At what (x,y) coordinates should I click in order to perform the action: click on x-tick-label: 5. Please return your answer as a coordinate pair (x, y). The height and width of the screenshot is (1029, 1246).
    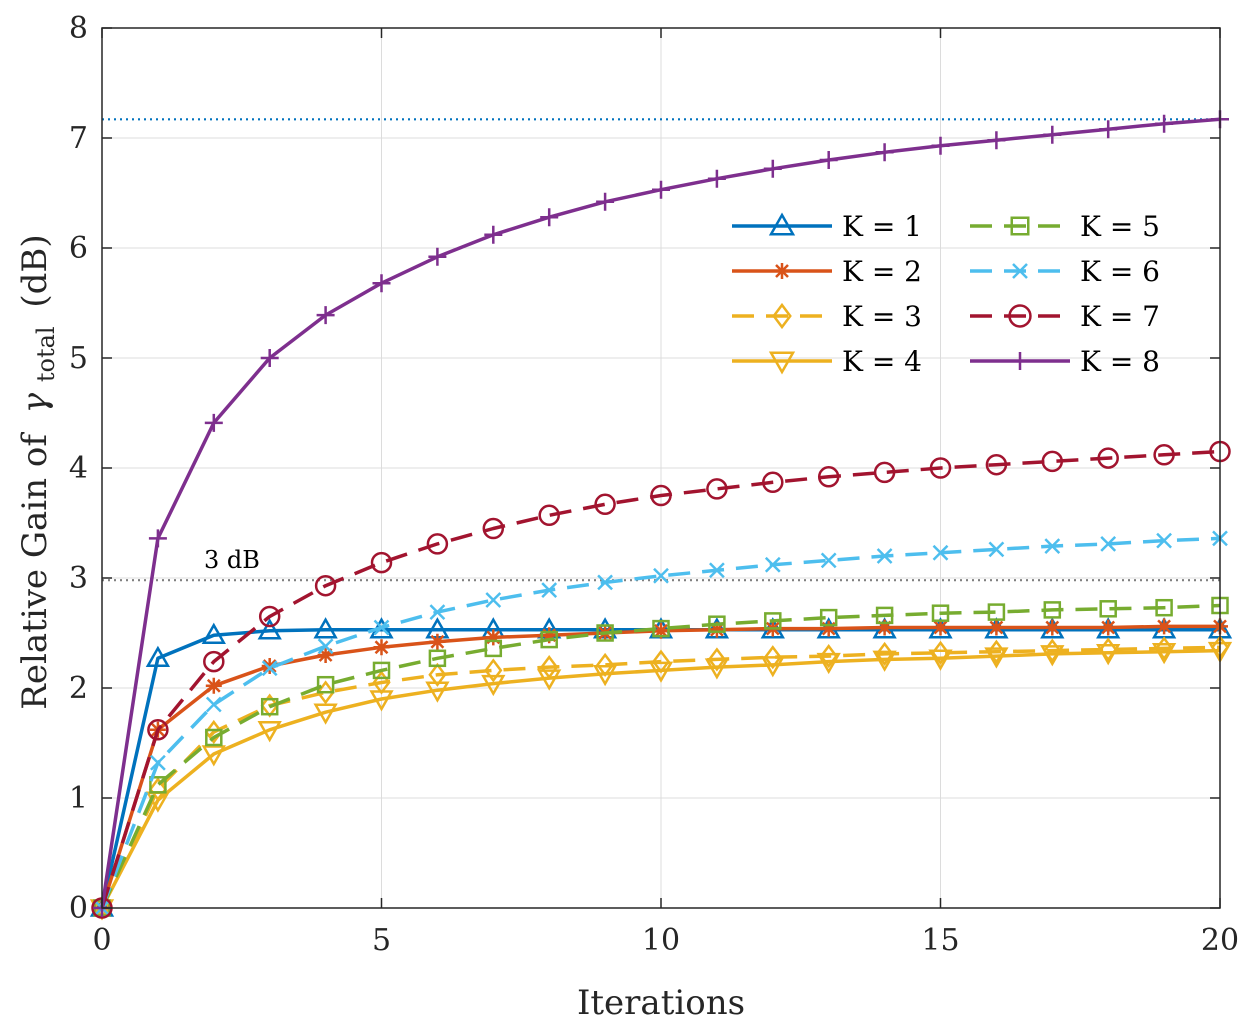
    Looking at the image, I should click on (381, 940).